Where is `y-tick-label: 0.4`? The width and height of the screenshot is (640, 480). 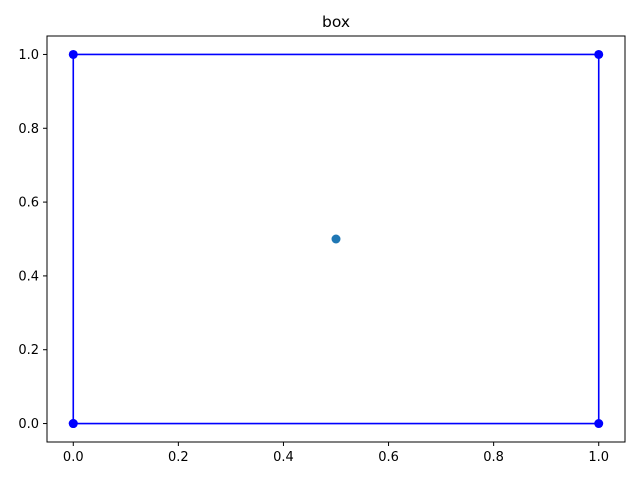 y-tick-label: 0.4 is located at coordinates (28, 276).